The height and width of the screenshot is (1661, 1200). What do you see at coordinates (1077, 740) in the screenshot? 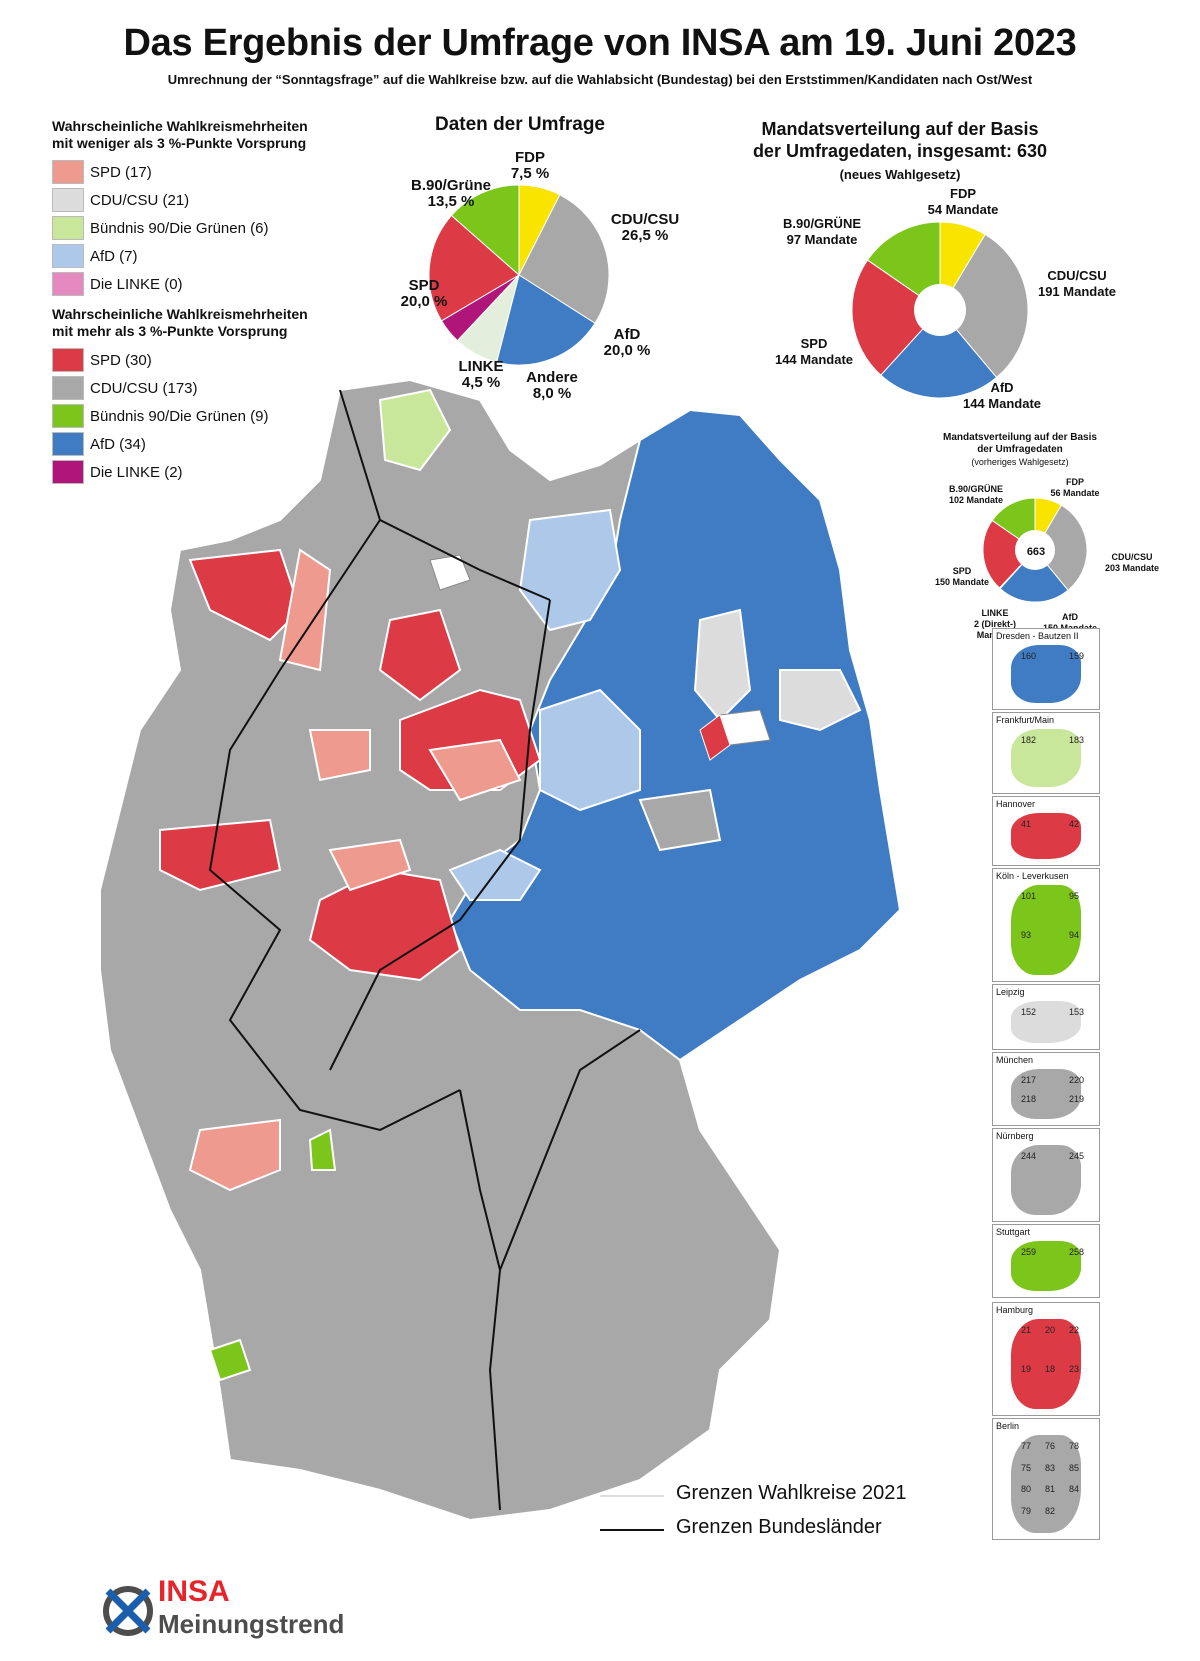
I see `inset-constituency-number: 183` at bounding box center [1077, 740].